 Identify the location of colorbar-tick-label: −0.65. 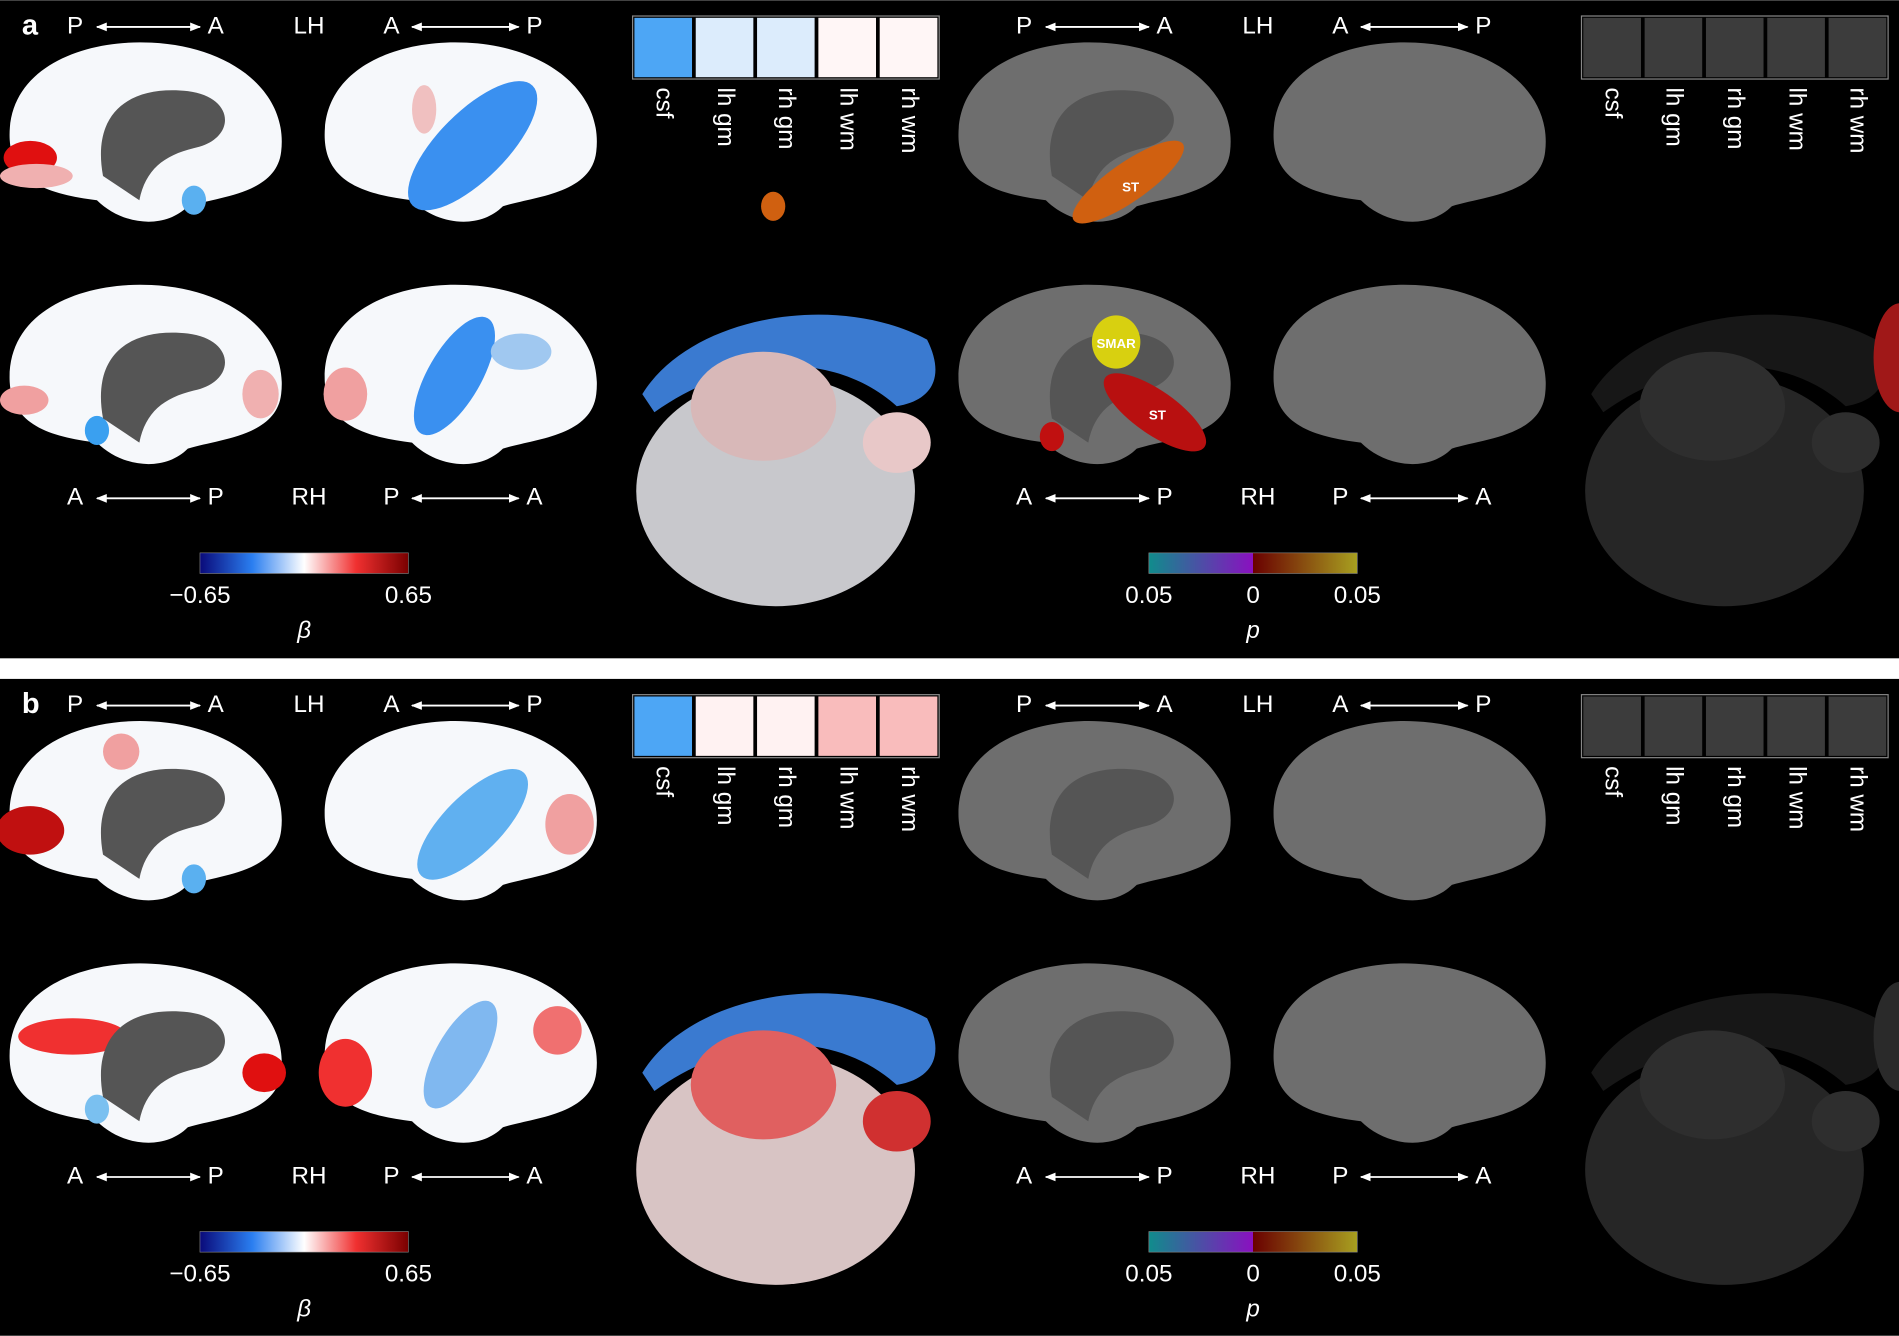
(199, 595).